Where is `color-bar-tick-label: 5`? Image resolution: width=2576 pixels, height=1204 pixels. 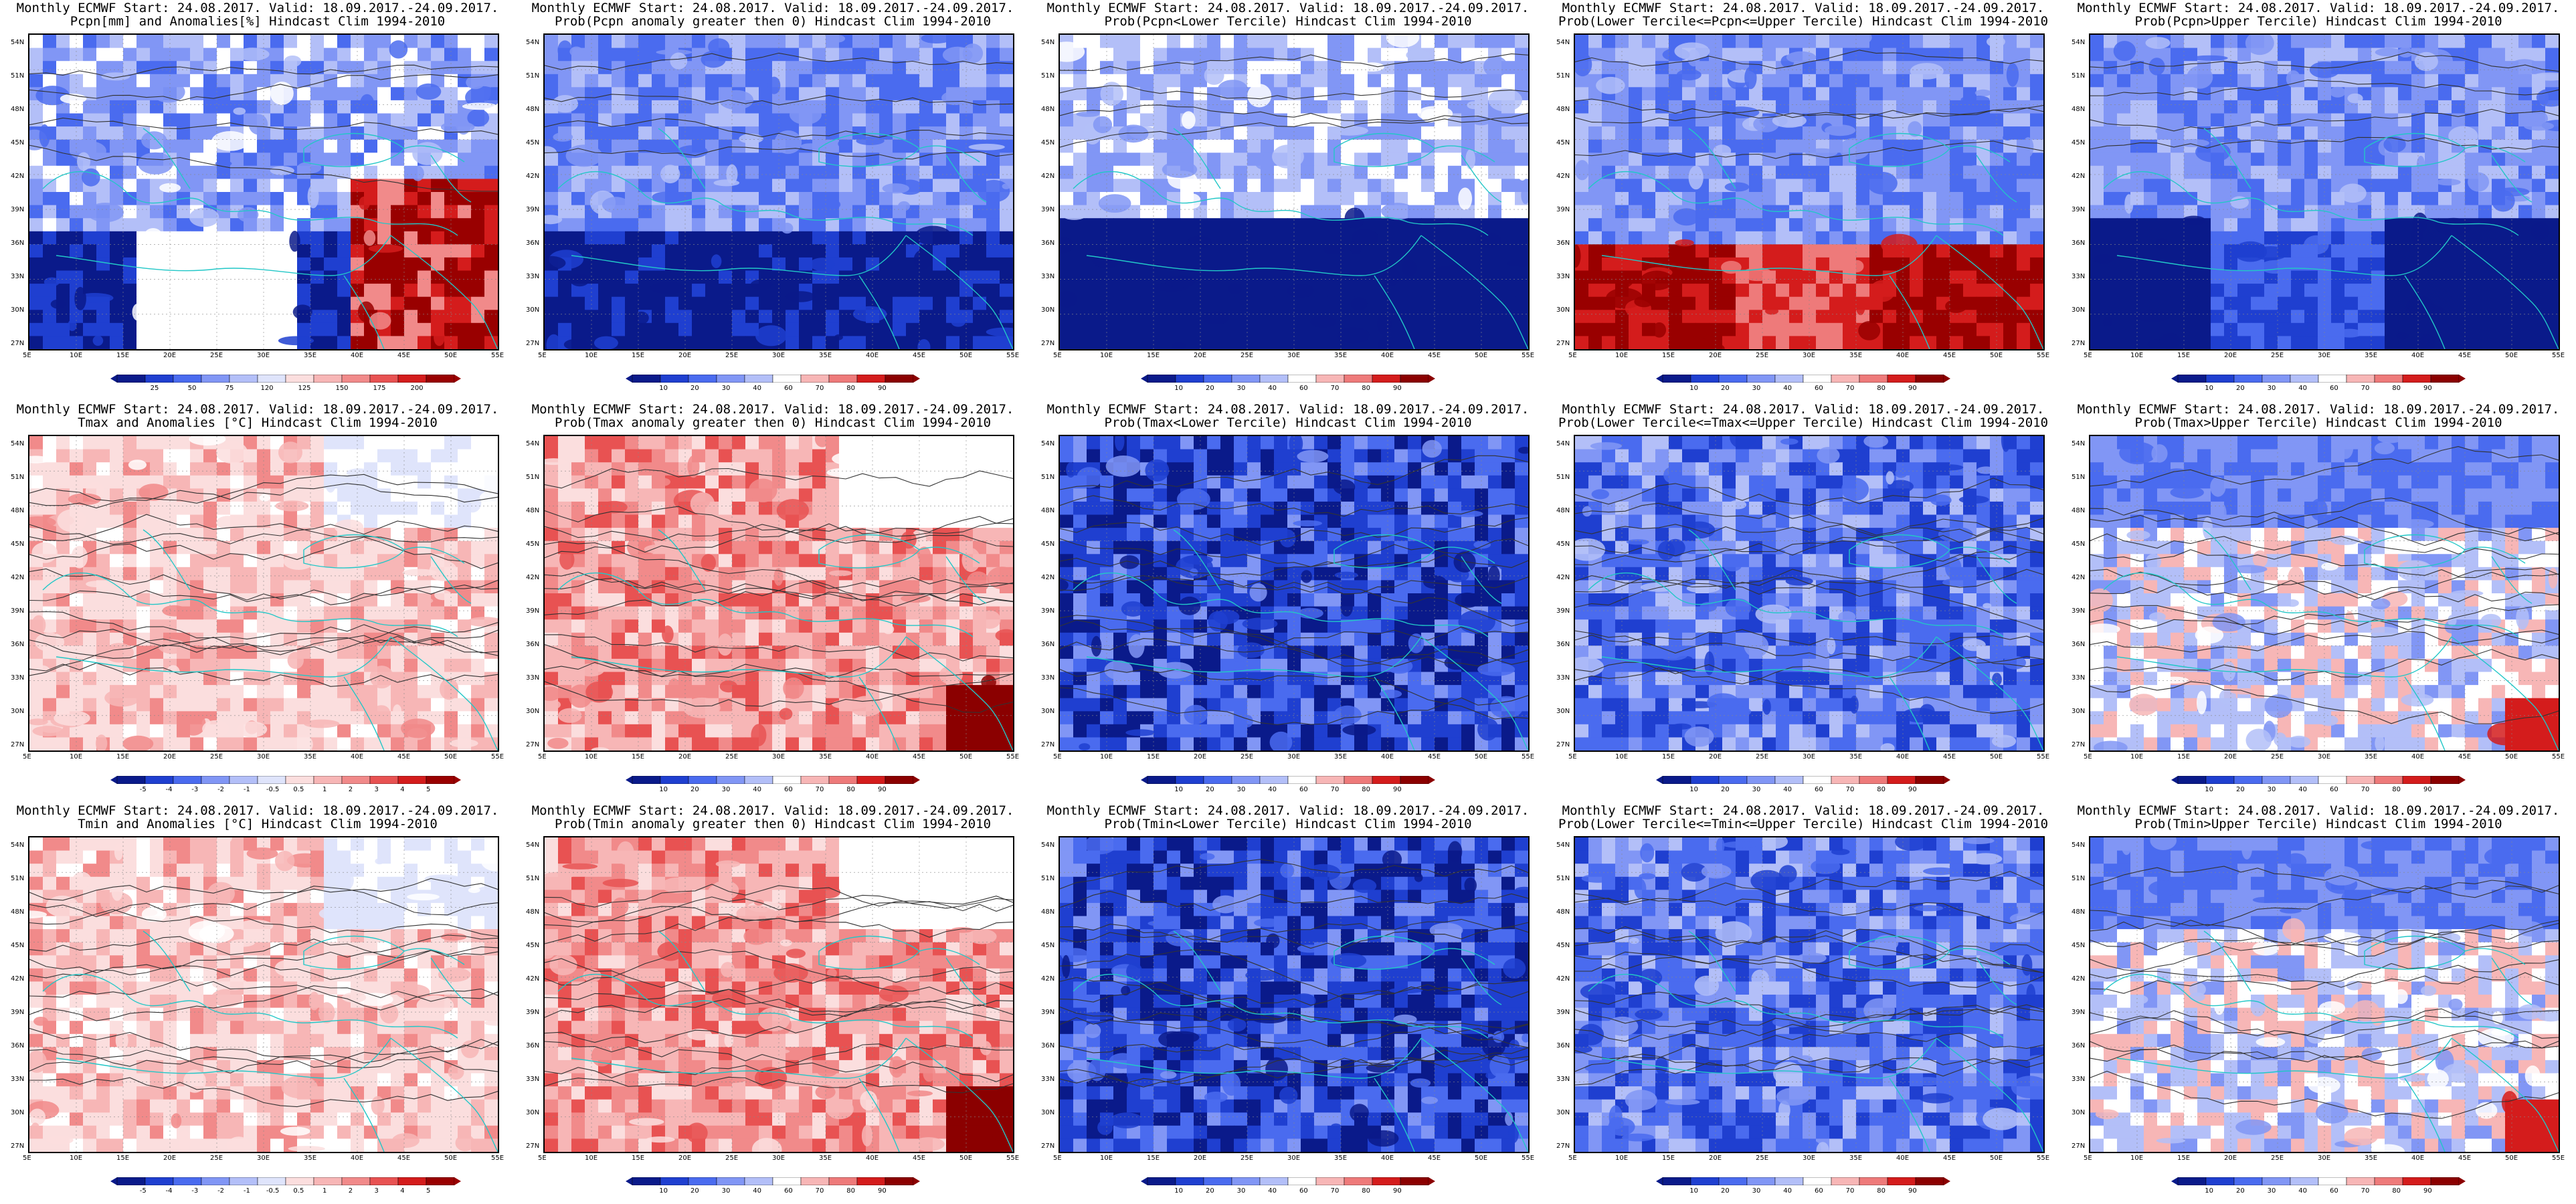 color-bar-tick-label: 5 is located at coordinates (429, 789).